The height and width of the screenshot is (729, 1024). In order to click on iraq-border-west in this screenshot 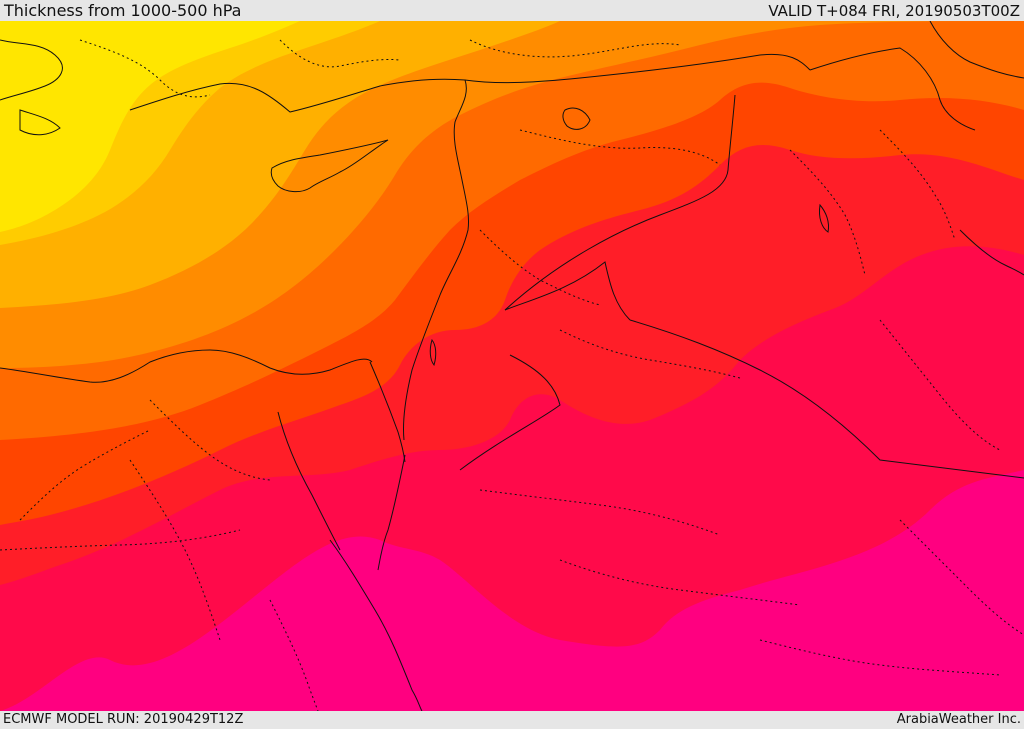, I will do `click(620, 202)`.